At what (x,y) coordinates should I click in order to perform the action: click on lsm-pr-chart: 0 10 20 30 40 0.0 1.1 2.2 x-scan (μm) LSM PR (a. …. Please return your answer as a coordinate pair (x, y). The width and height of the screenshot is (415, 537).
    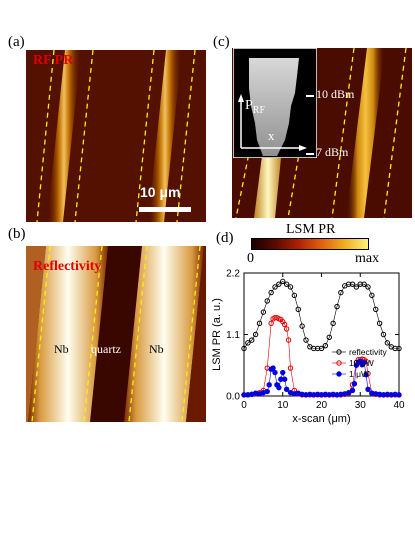
    Looking at the image, I should click on (308, 347).